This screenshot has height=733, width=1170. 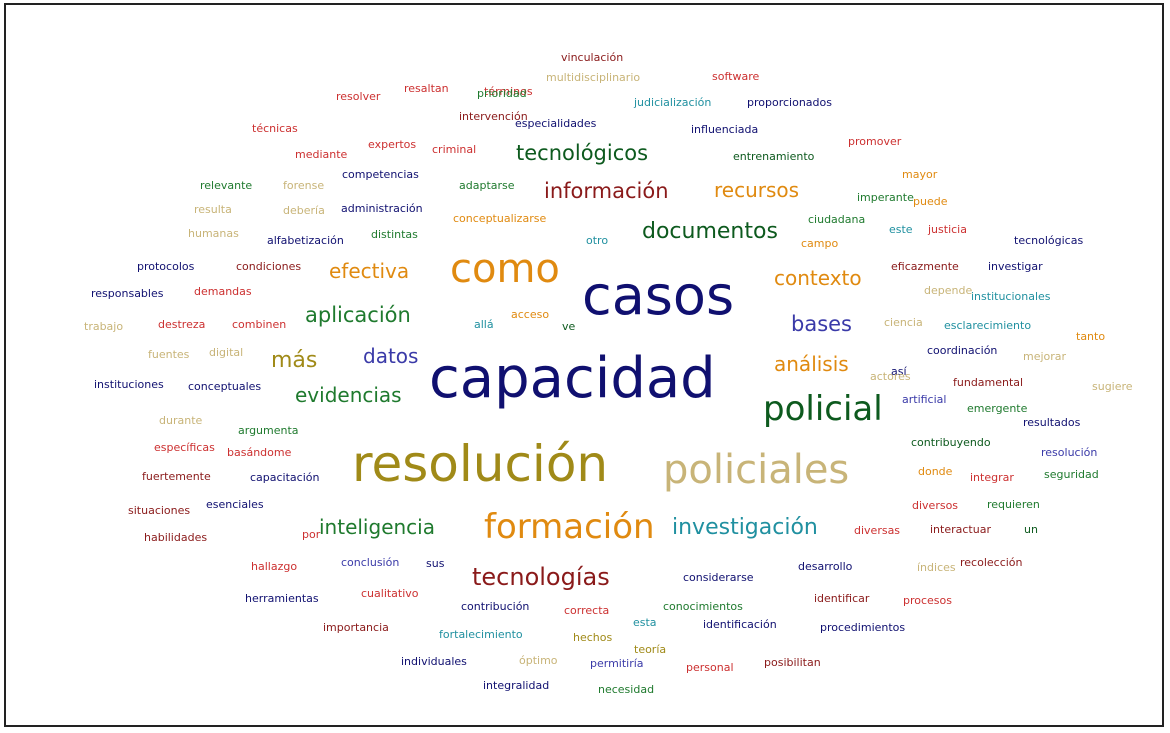 What do you see at coordinates (822, 324) in the screenshot?
I see `word-21: bases` at bounding box center [822, 324].